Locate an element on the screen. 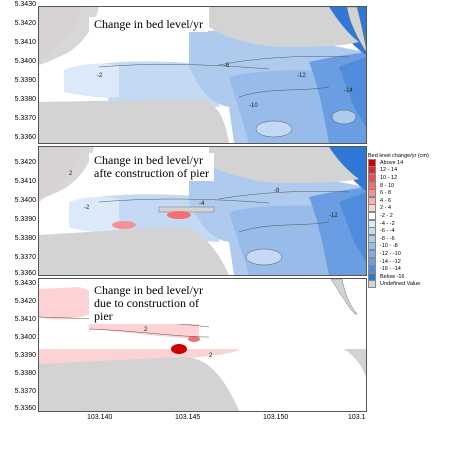  panel-3-title-line1: Change in bed level/yr is located at coordinates (148, 290).